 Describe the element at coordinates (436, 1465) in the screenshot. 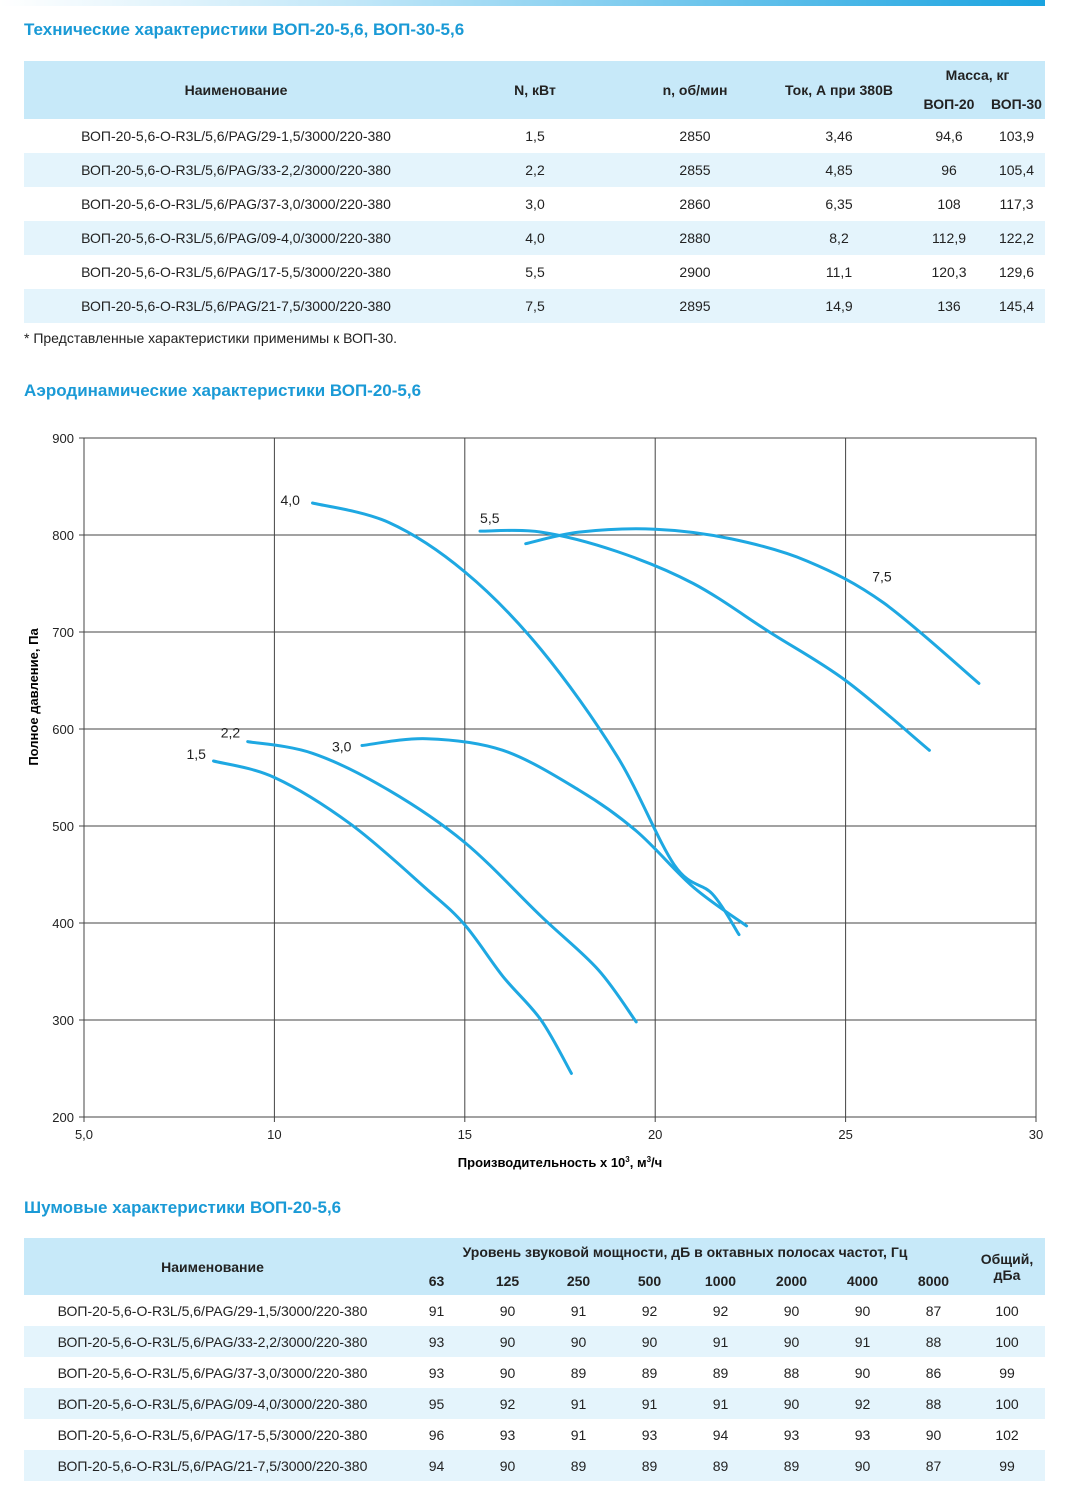

I see `noise-cell-value: 94` at that location.